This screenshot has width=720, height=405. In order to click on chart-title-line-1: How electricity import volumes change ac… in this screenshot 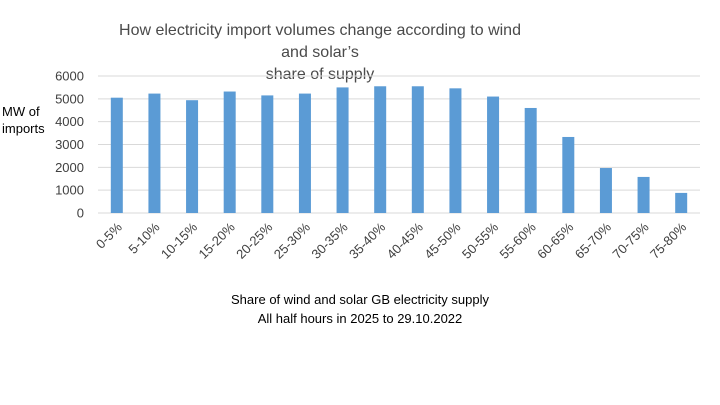, I will do `click(320, 41)`.